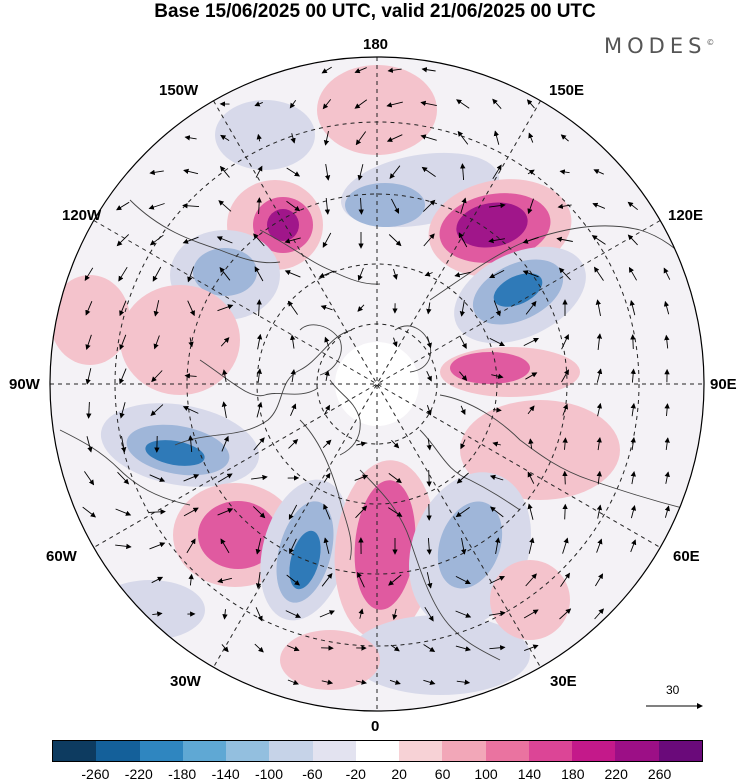 Image resolution: width=750 pixels, height=783 pixels. Describe the element at coordinates (377, 751) in the screenshot. I see `colorbar` at that location.